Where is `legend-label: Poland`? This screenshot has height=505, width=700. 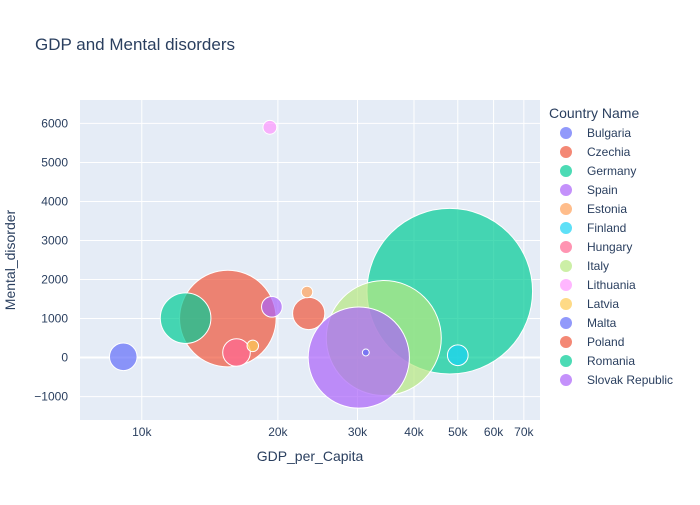 legend-label: Poland is located at coordinates (605, 342).